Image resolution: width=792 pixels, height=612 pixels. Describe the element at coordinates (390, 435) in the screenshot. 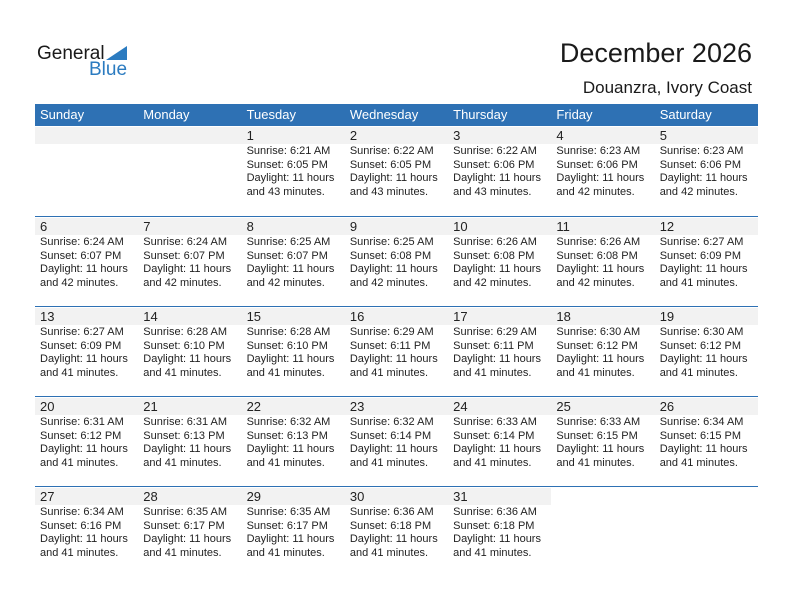

I see `sunset: Sunset: 6:14 PM` at that location.